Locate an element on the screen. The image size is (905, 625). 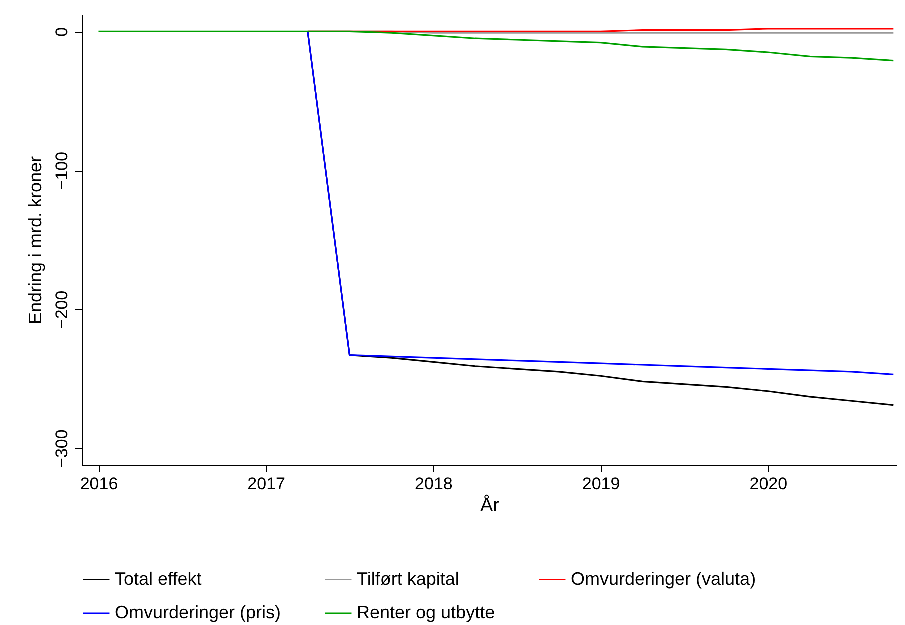
legend-label: Total effekt is located at coordinates (158, 578).